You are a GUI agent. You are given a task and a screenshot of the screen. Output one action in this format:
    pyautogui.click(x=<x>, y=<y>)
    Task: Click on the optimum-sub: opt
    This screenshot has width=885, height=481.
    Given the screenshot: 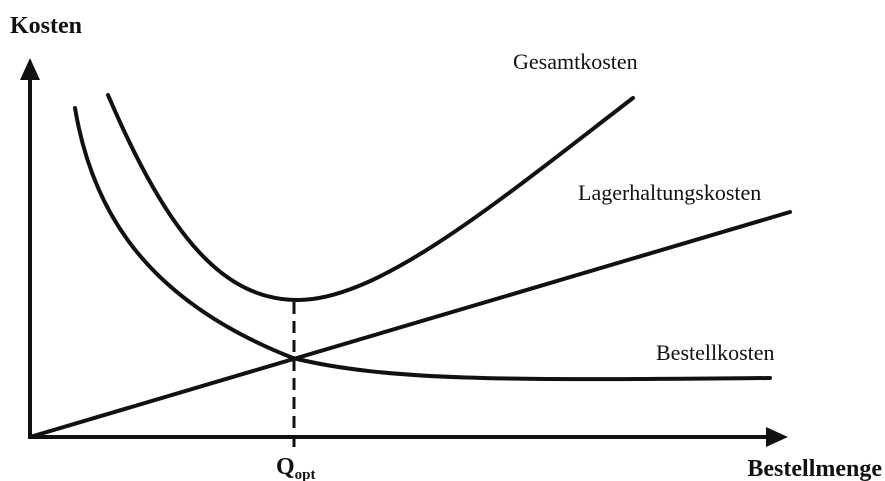 What is the action you would take?
    pyautogui.click(x=305, y=474)
    